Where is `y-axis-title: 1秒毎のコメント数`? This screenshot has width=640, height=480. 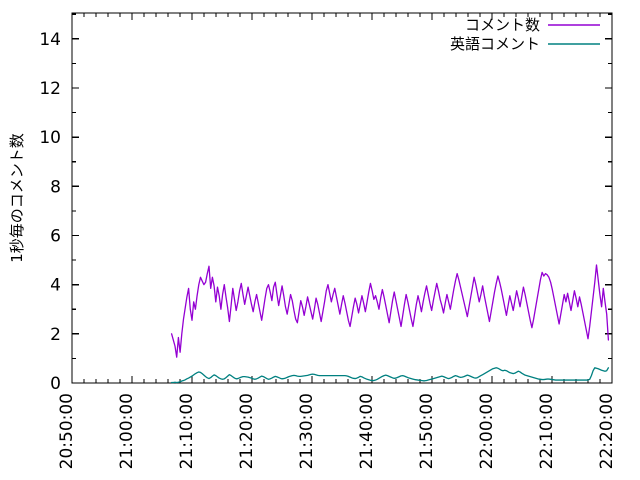
y-axis-title: 1秒毎のコメント数 is located at coordinates (17, 198).